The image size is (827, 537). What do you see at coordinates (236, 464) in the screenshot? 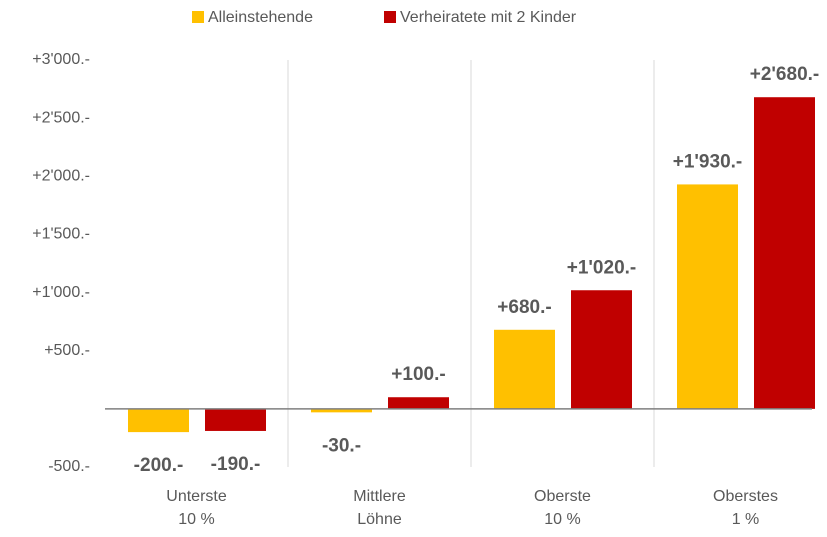
I see `value-label: -190.-` at bounding box center [236, 464].